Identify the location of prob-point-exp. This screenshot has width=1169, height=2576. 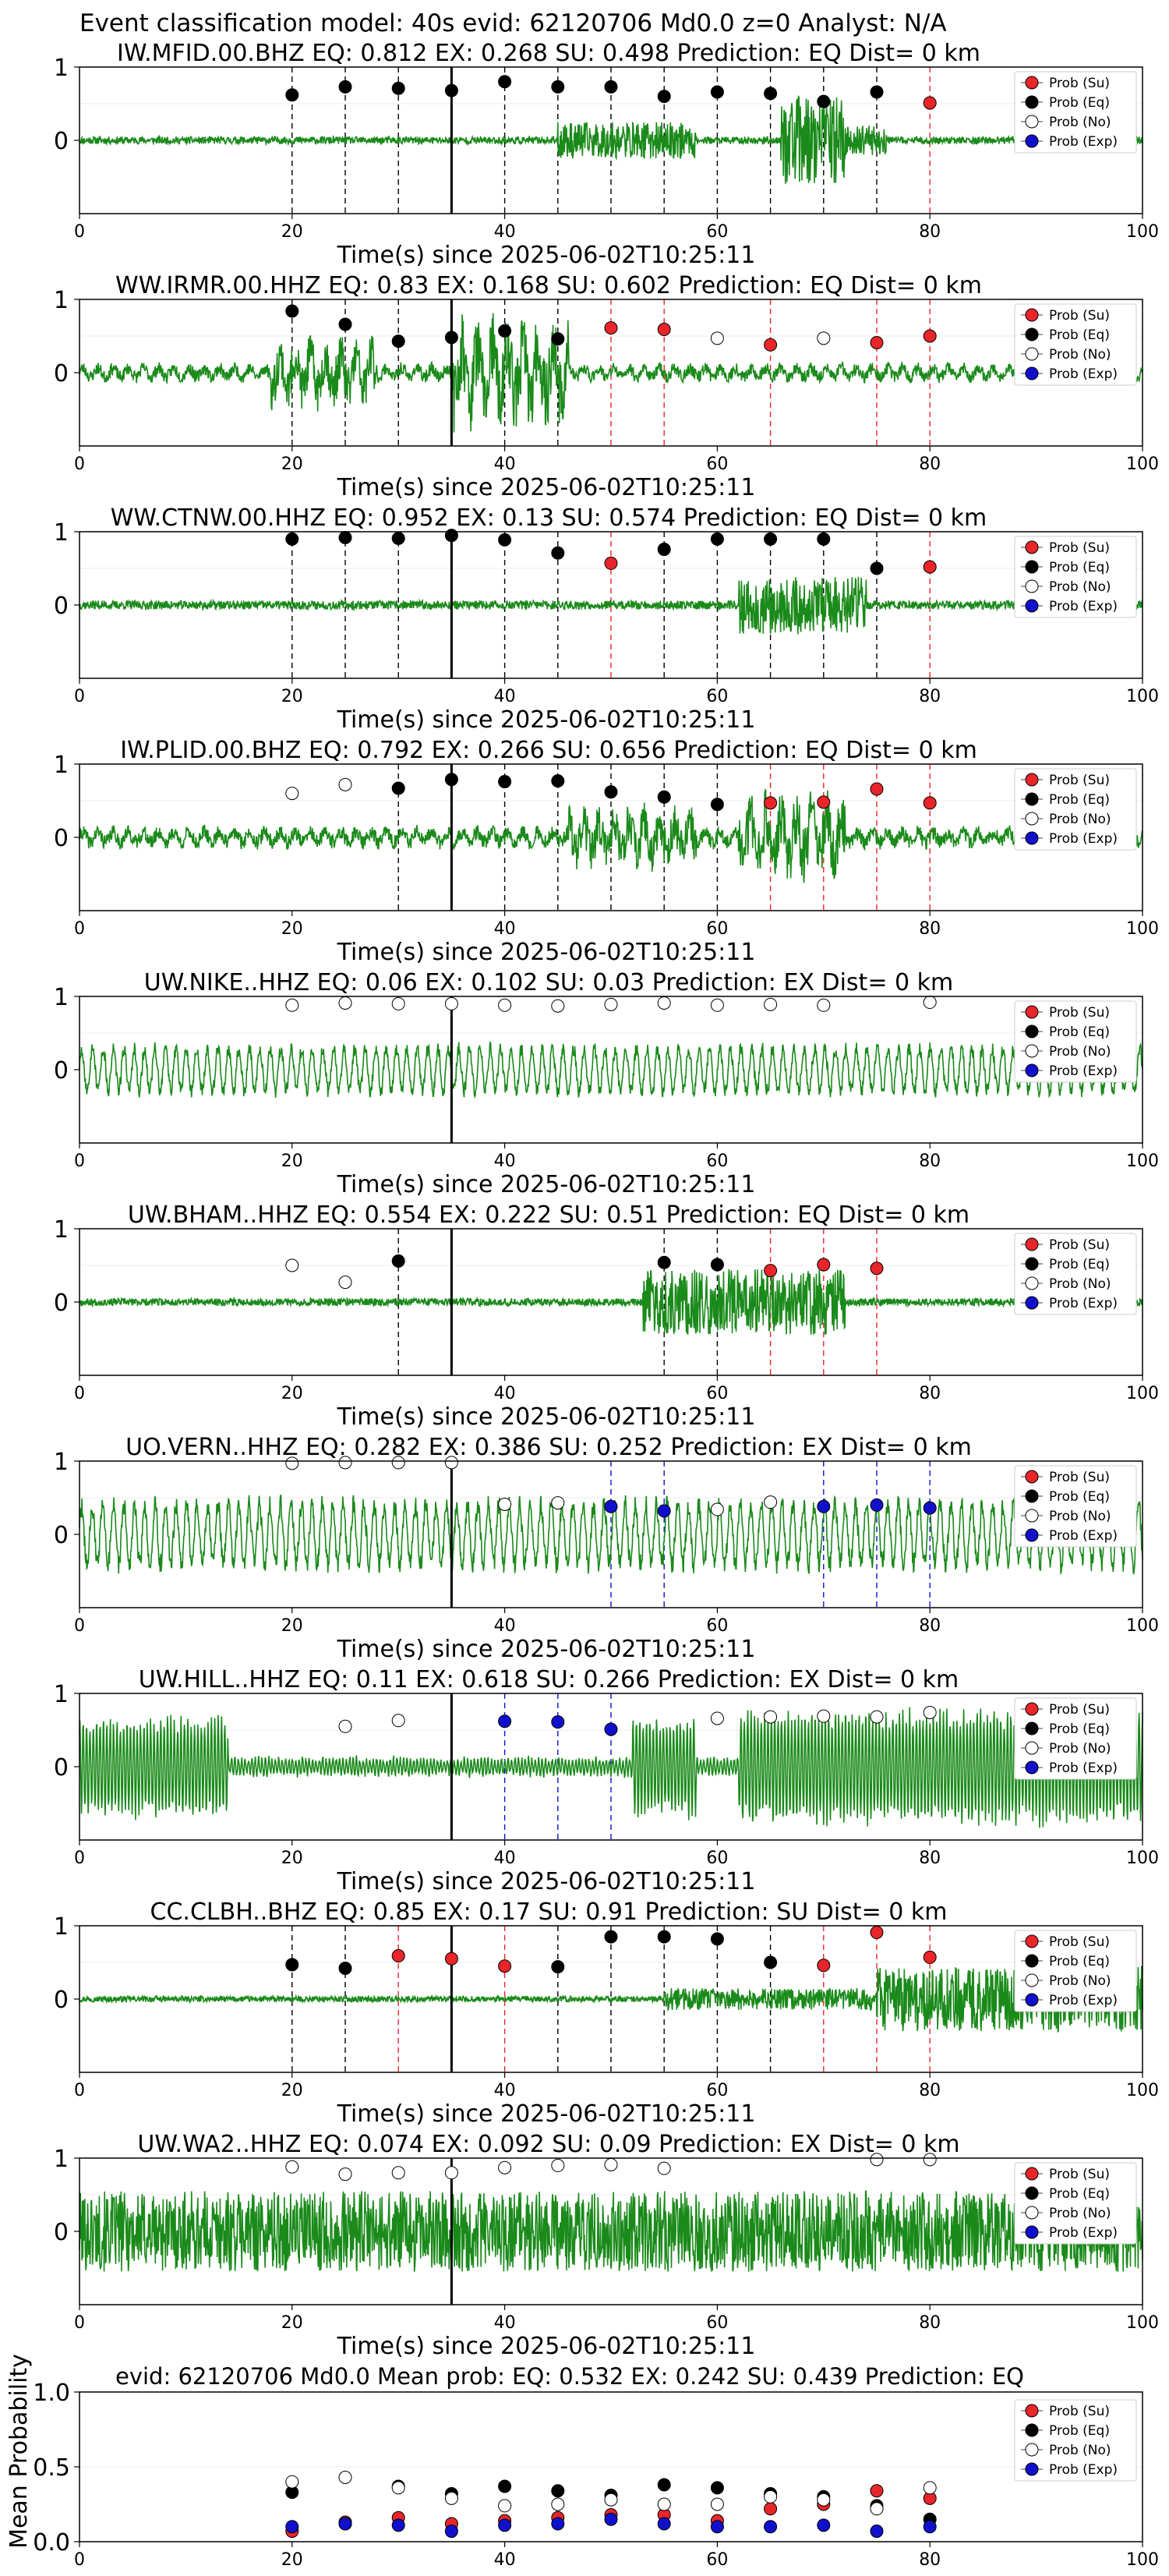
(930, 1508).